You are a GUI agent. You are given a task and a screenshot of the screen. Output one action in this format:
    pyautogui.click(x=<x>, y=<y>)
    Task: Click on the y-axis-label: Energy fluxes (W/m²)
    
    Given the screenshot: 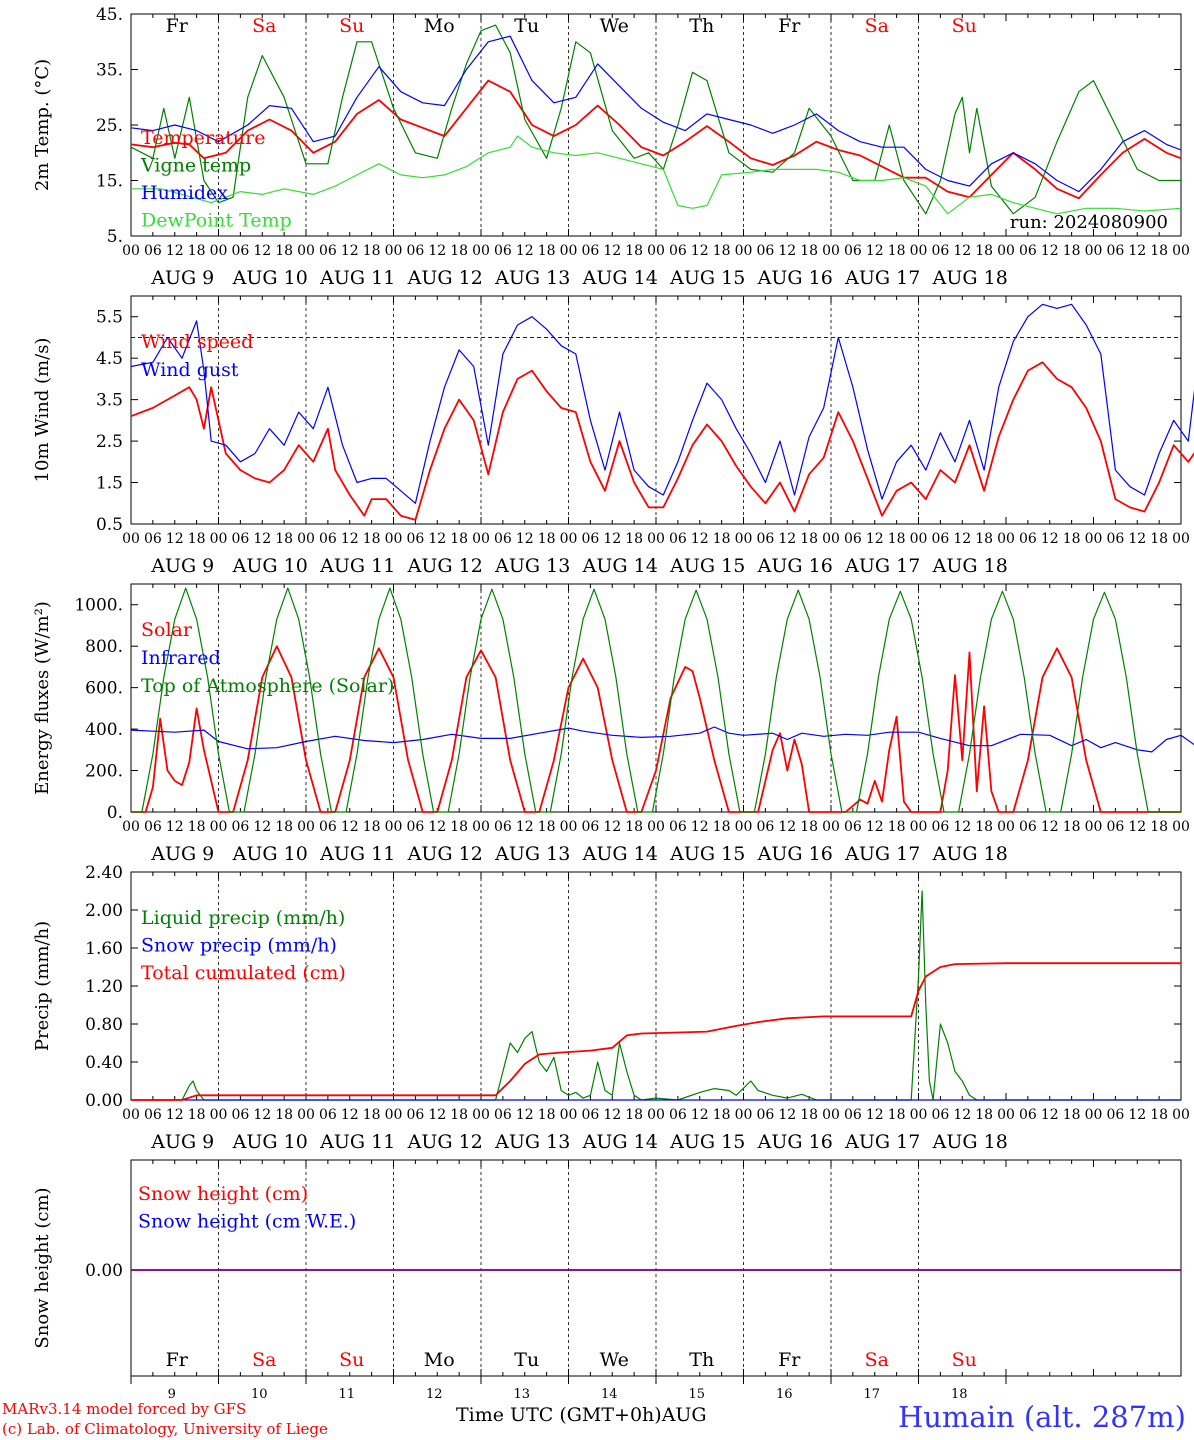 What is the action you would take?
    pyautogui.click(x=42, y=698)
    